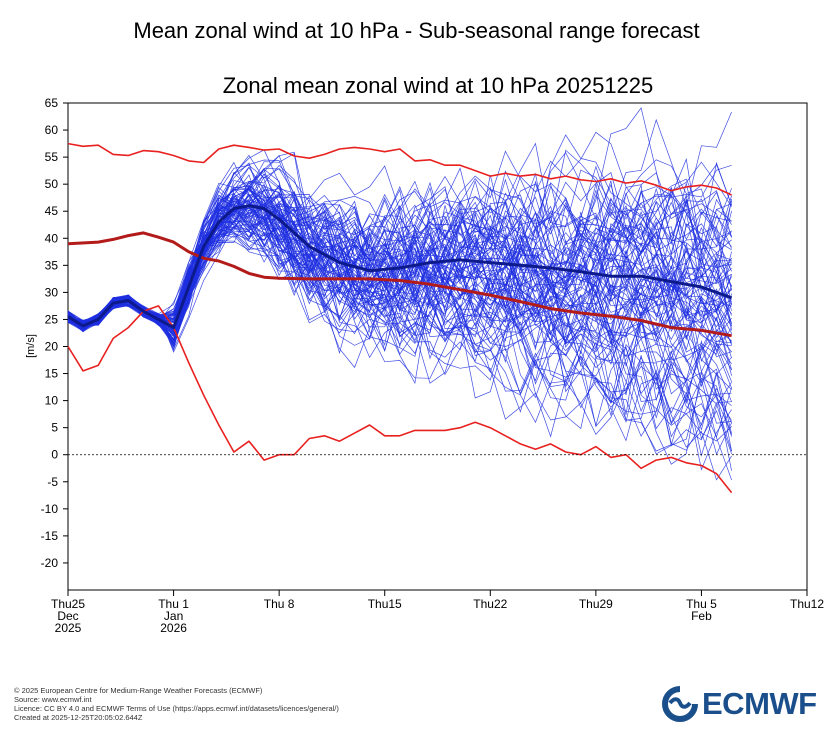 The width and height of the screenshot is (833, 750). Describe the element at coordinates (52, 130) in the screenshot. I see `y-tick-label: 60` at that location.